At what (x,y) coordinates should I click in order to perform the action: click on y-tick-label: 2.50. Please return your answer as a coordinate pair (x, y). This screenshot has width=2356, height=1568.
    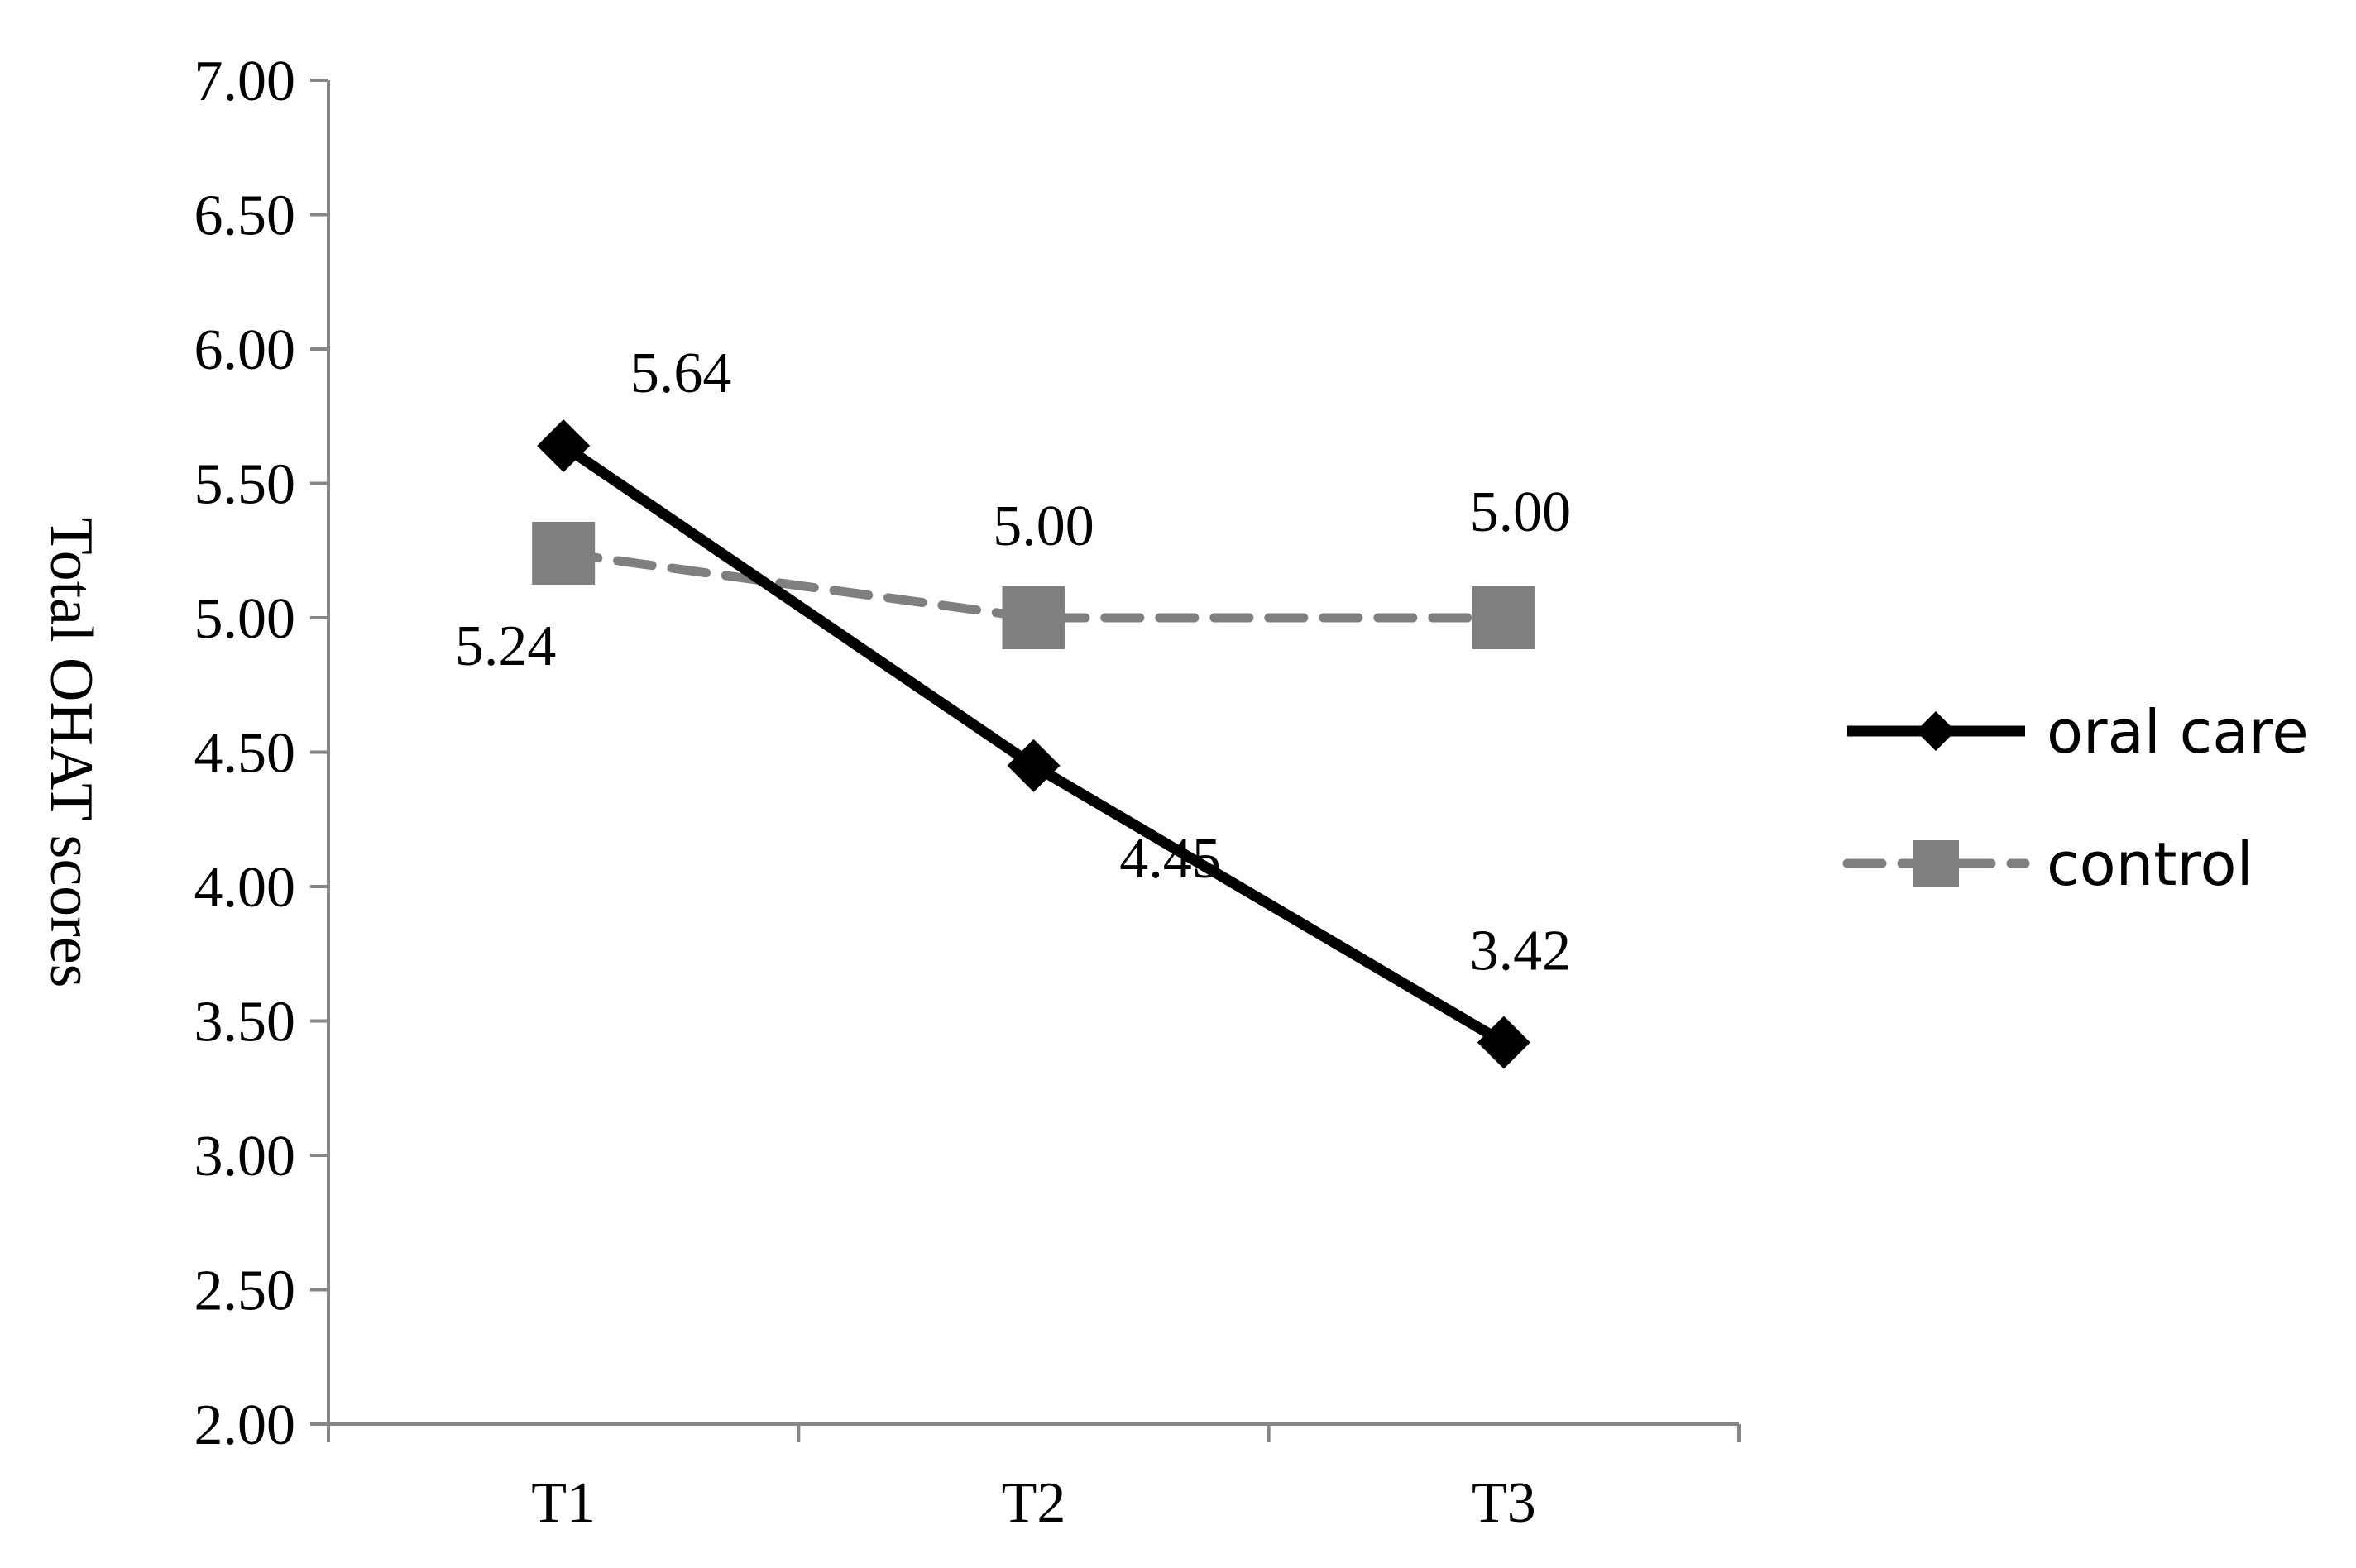
    Looking at the image, I should click on (245, 1291).